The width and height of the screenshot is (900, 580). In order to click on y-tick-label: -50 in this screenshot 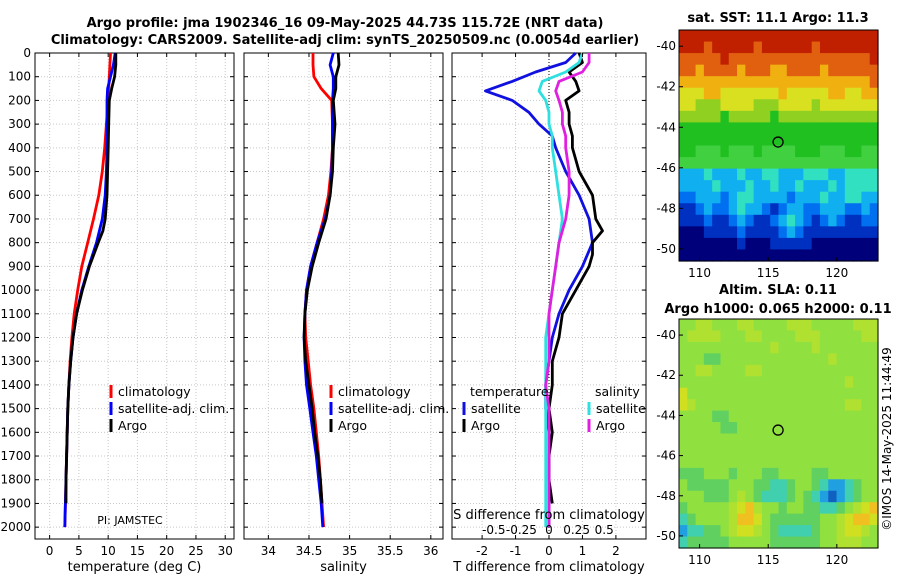, I will do `click(666, 536)`.